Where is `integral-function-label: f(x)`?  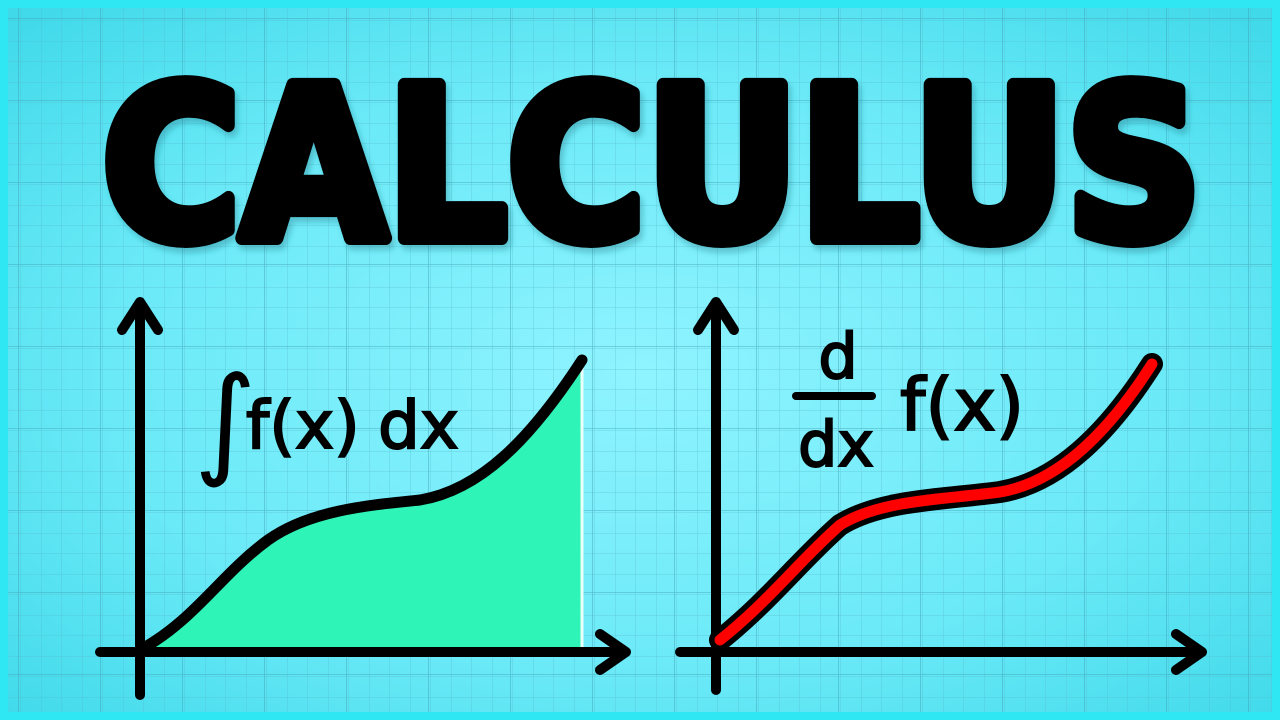
integral-function-label: f(x) is located at coordinates (303, 425).